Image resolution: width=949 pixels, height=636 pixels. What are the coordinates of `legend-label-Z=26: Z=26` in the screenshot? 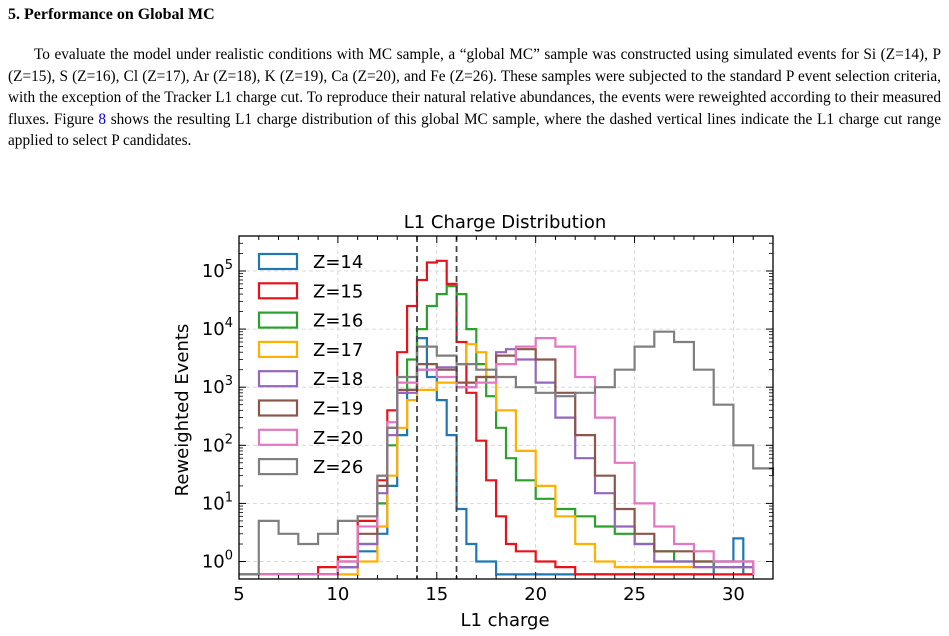 It's located at (338, 467).